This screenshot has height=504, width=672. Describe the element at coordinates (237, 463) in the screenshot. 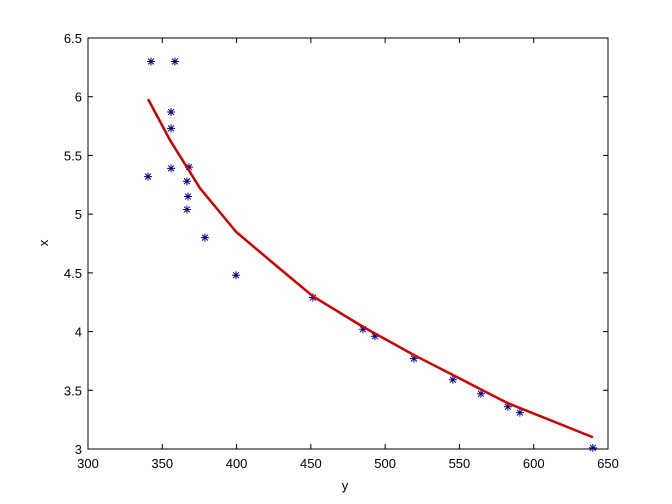

I see `x-tick-label: 400` at that location.